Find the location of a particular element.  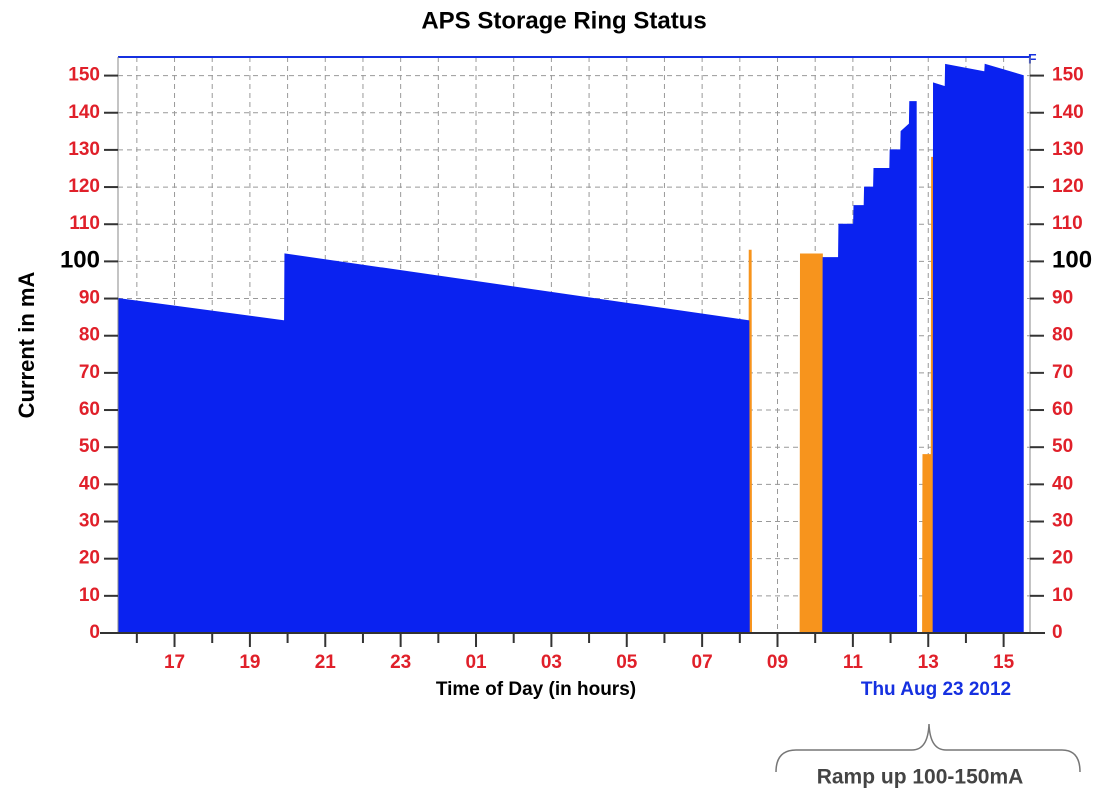

y-tick-label: 130 is located at coordinates (84, 149).